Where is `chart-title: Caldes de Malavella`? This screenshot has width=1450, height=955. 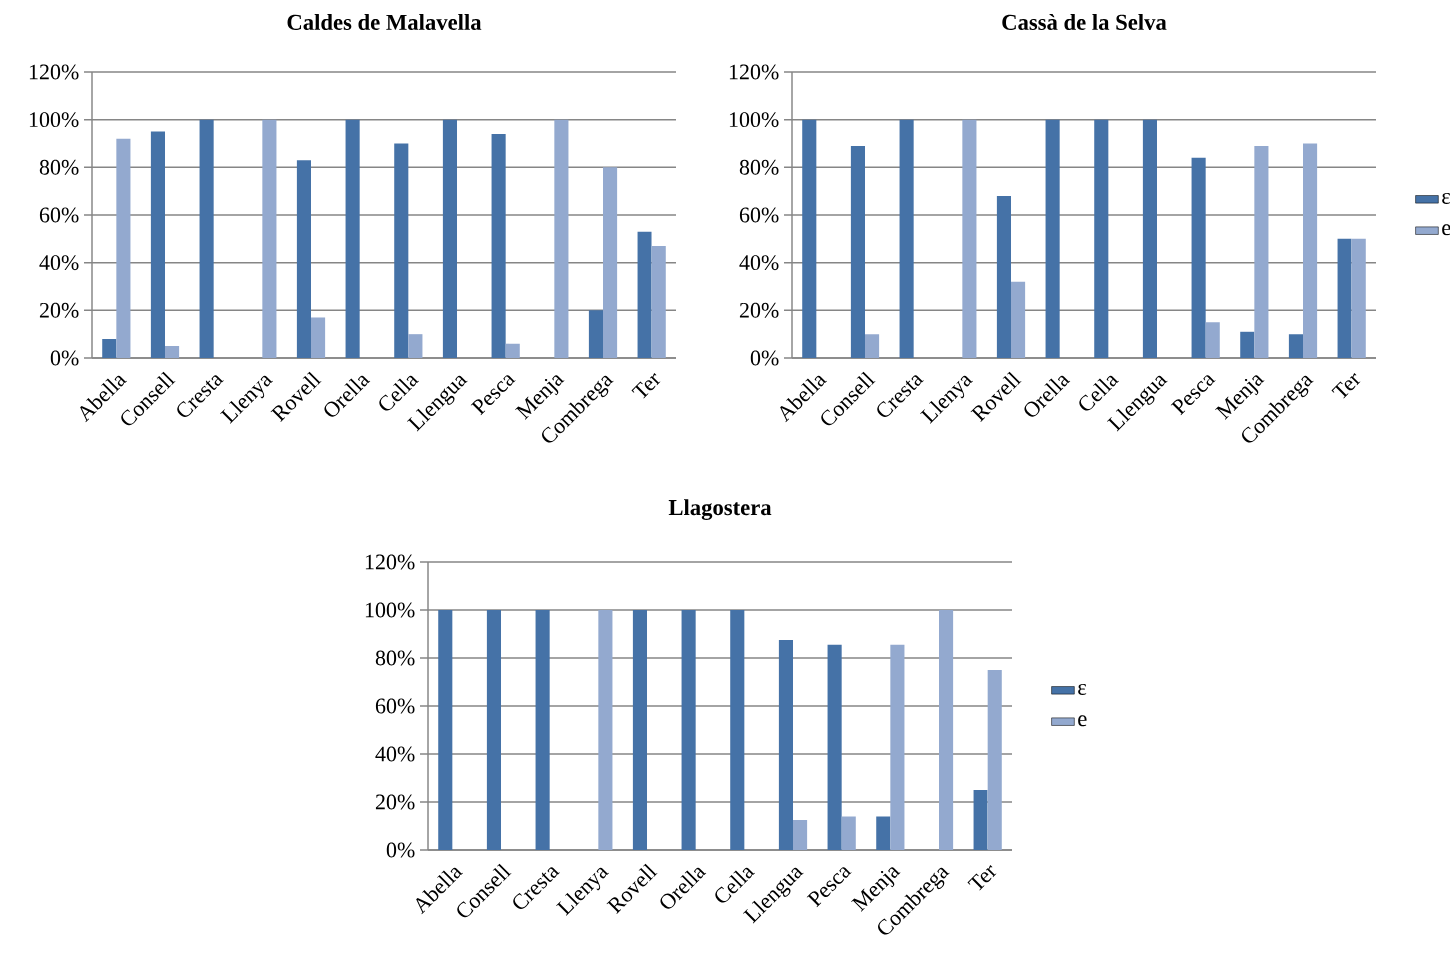
chart-title: Caldes de Malavella is located at coordinates (384, 22).